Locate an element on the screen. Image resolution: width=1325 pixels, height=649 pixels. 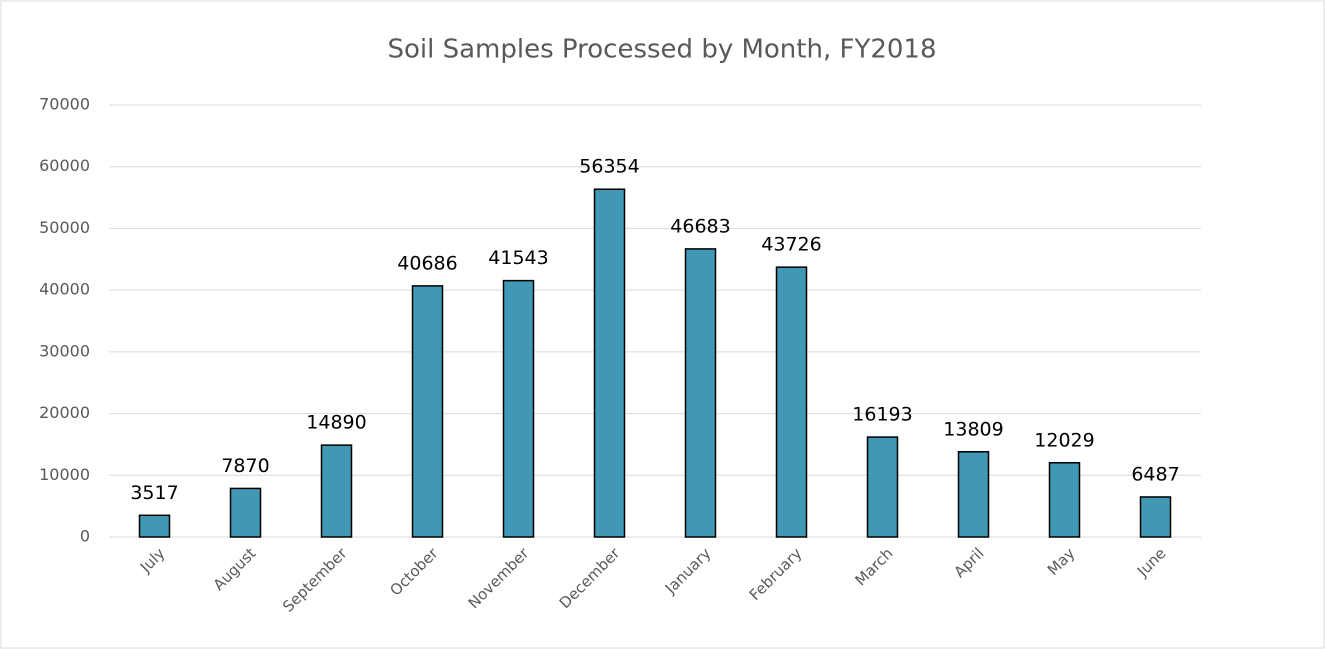
data-label: 12029 is located at coordinates (1064, 440).